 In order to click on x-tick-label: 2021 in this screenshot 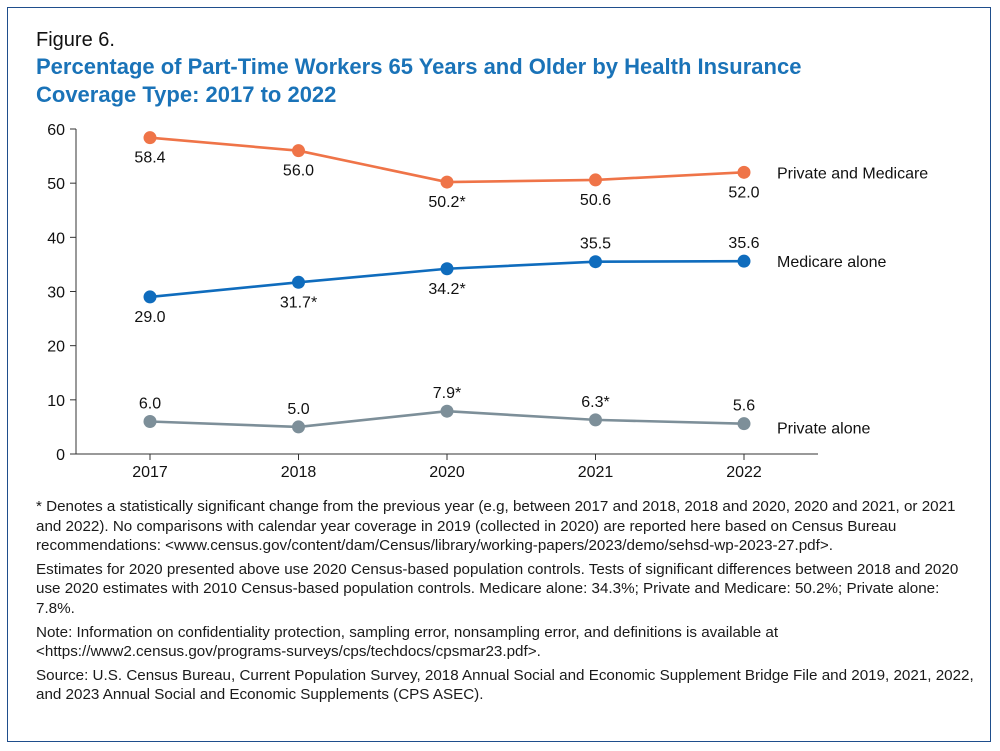, I will do `click(596, 472)`.